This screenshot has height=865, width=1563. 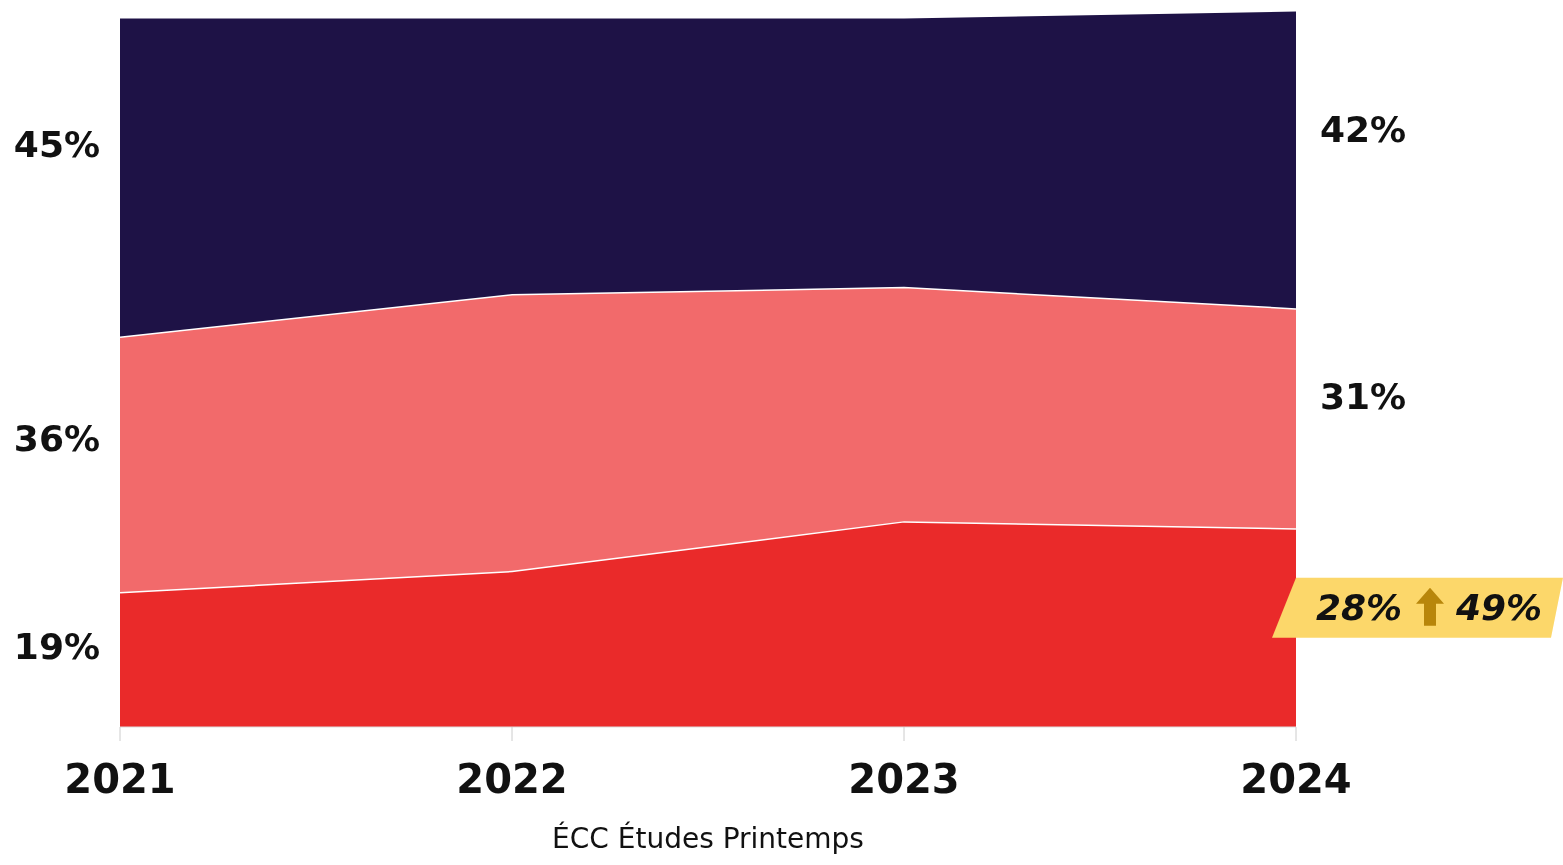 What do you see at coordinates (56, 646) in the screenshot?
I see `data-label: 19%` at bounding box center [56, 646].